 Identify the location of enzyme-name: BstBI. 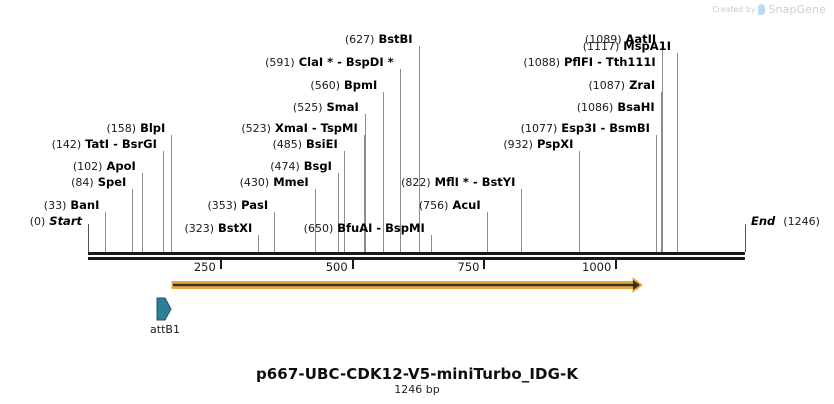
(395, 39).